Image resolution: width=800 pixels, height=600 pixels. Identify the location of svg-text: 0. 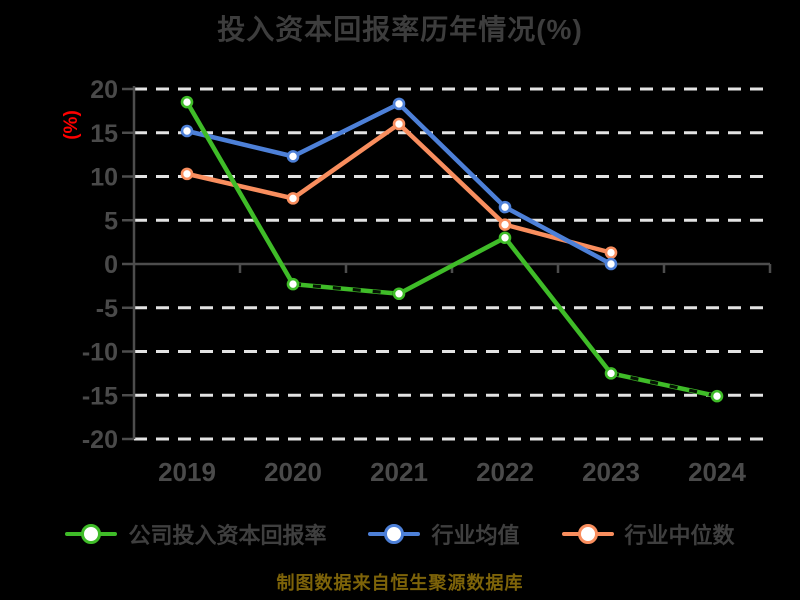
(111, 265).